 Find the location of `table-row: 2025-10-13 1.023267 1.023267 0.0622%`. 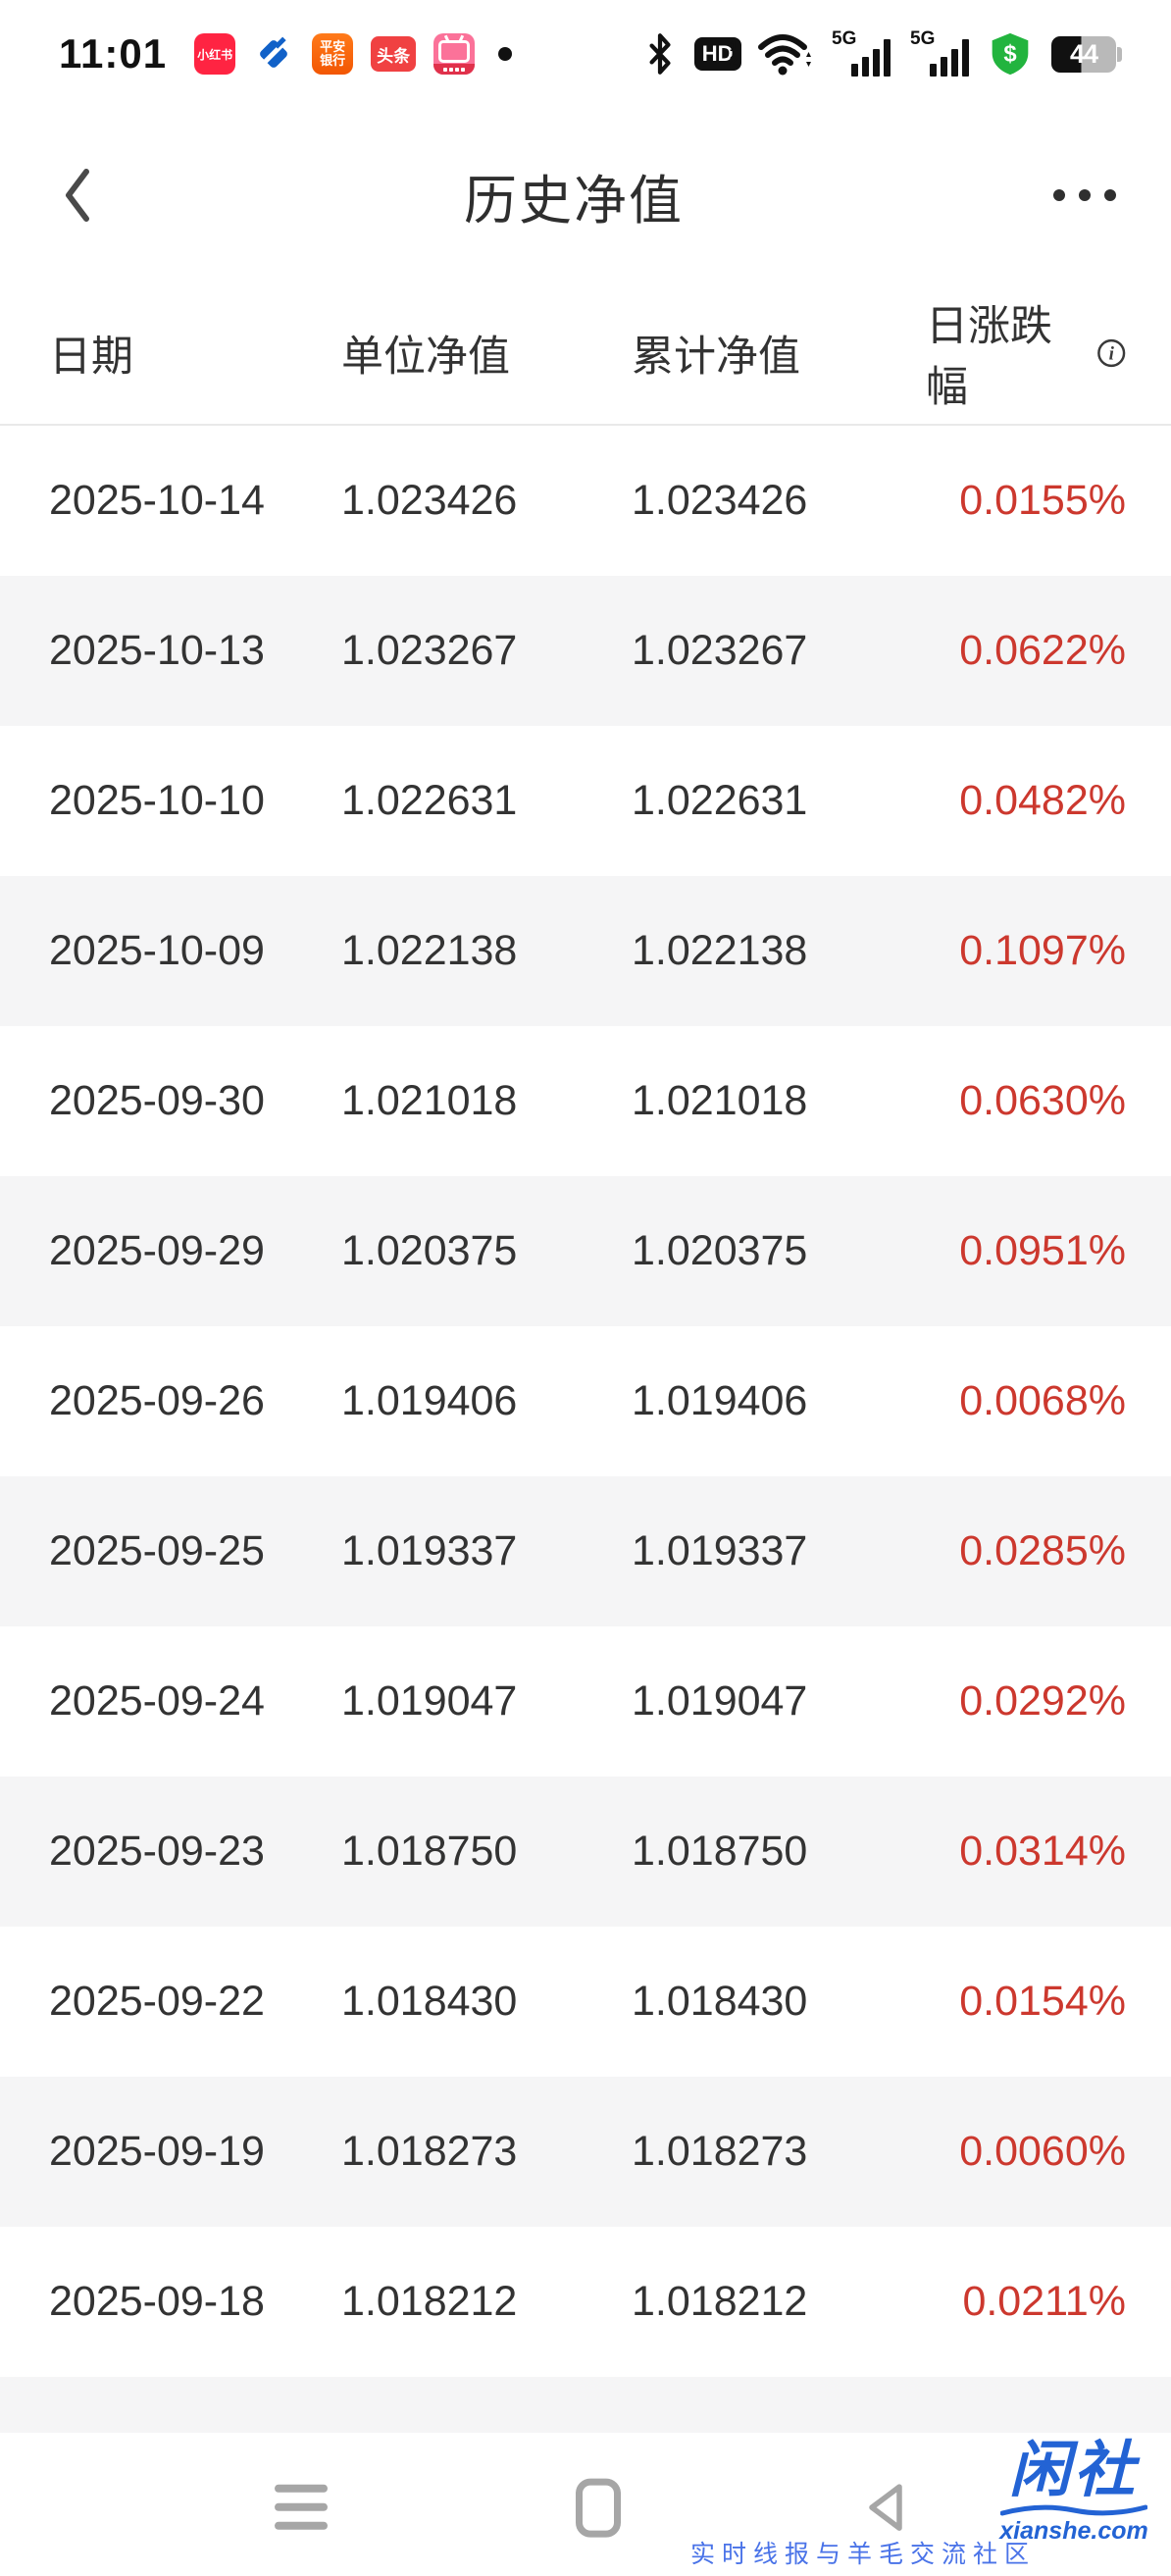

table-row: 2025-10-13 1.023267 1.023267 0.0622% is located at coordinates (585, 651).